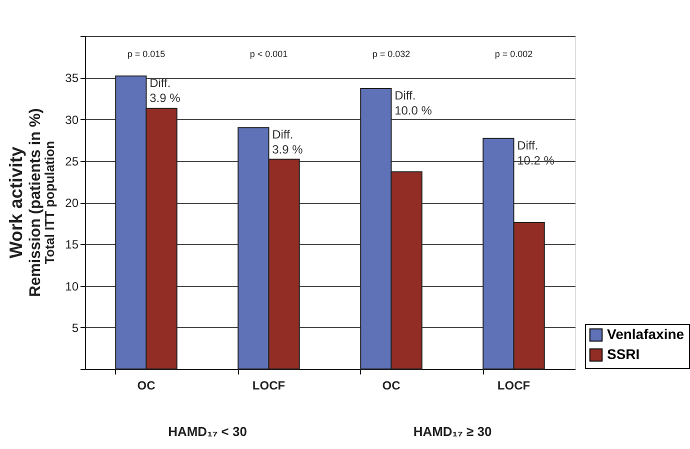  I want to click on legend-label: SSRI, so click(623, 354).